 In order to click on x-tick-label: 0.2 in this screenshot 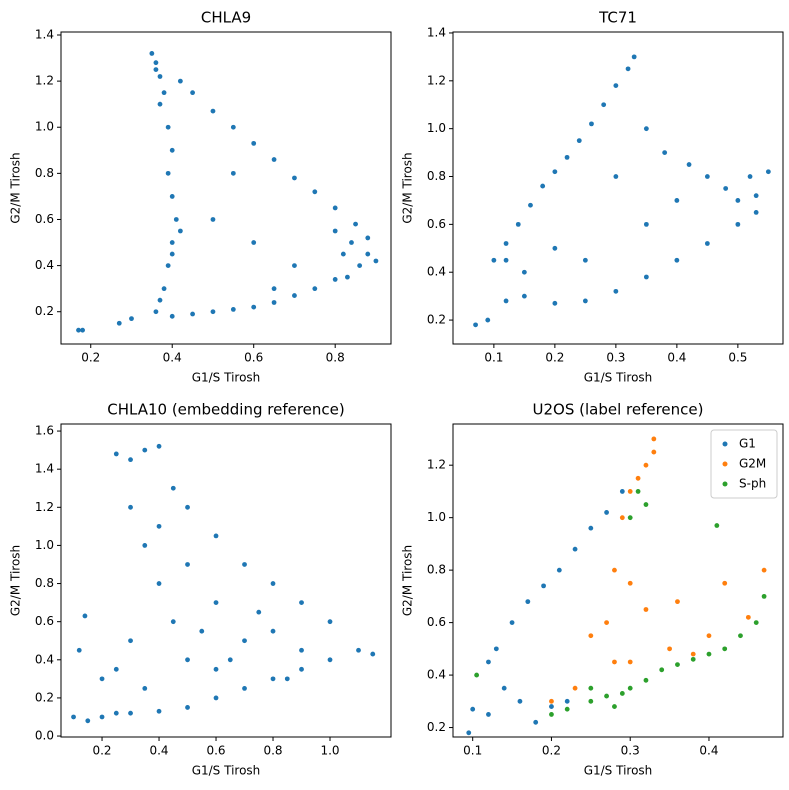, I will do `click(554, 358)`.